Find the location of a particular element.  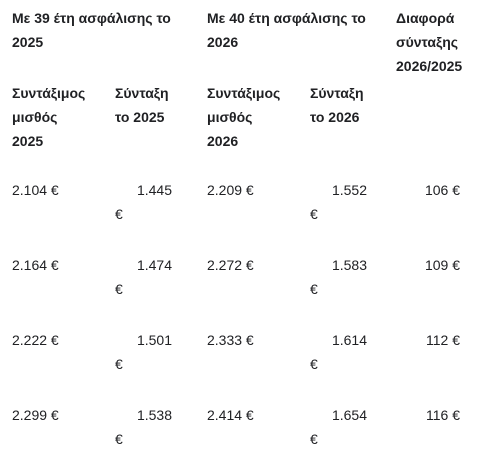

row3-salary-2026: 2.333 € is located at coordinates (230, 340).